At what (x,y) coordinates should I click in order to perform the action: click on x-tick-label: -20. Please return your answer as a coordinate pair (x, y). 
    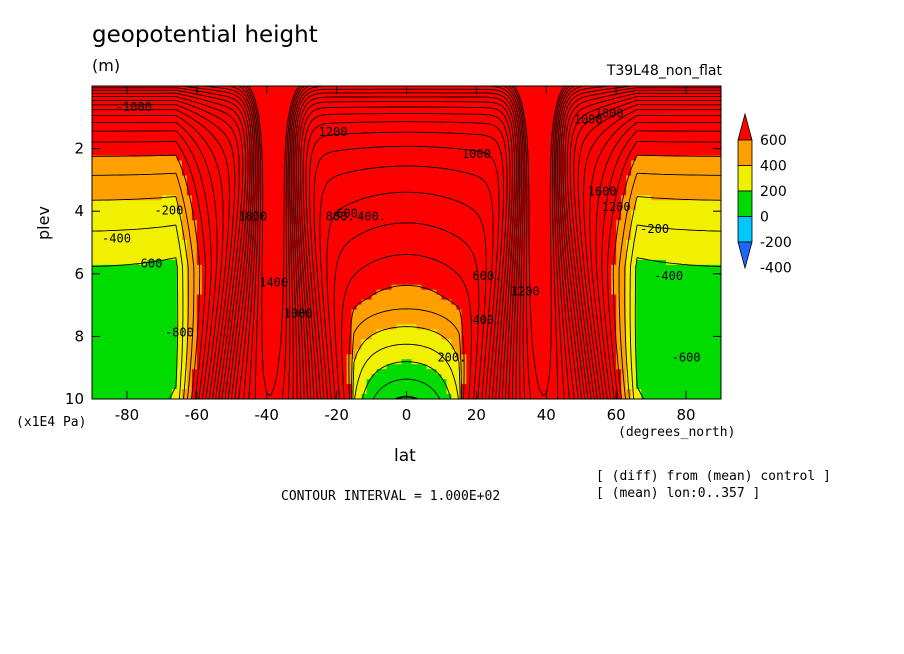
    Looking at the image, I should click on (336, 415).